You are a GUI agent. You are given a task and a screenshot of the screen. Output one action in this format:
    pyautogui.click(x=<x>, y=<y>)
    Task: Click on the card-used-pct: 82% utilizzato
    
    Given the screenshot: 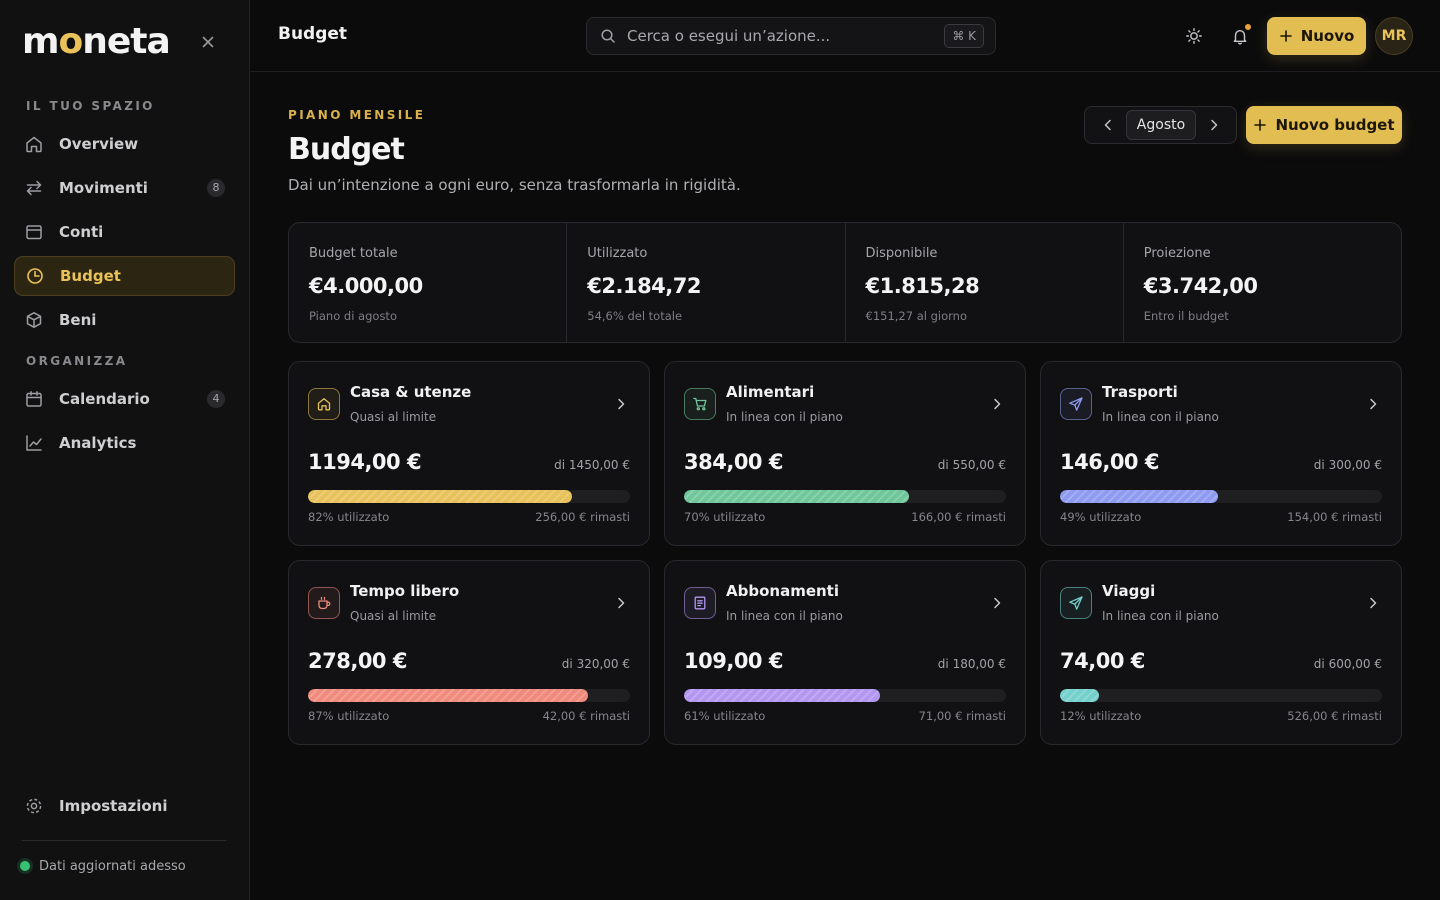 What is the action you would take?
    pyautogui.click(x=349, y=517)
    